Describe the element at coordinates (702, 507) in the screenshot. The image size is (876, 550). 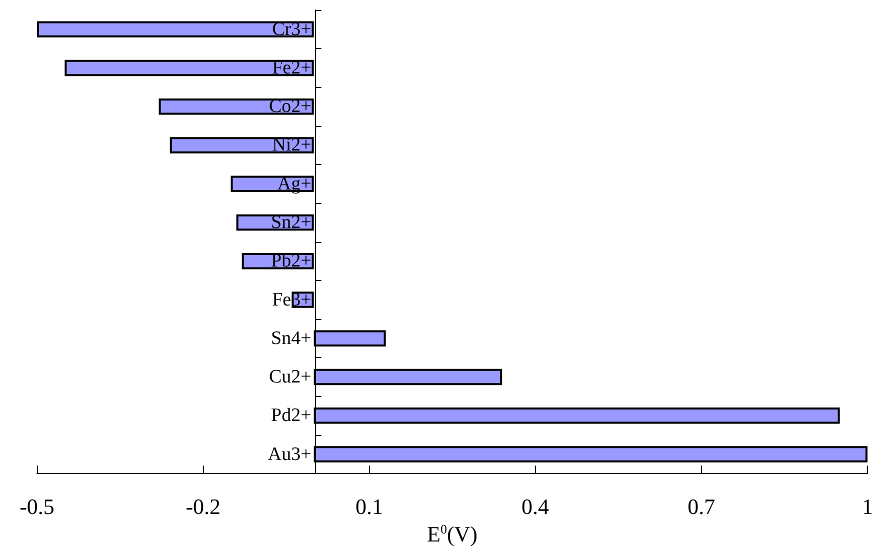
I see `x-tick-label: 0.7` at that location.